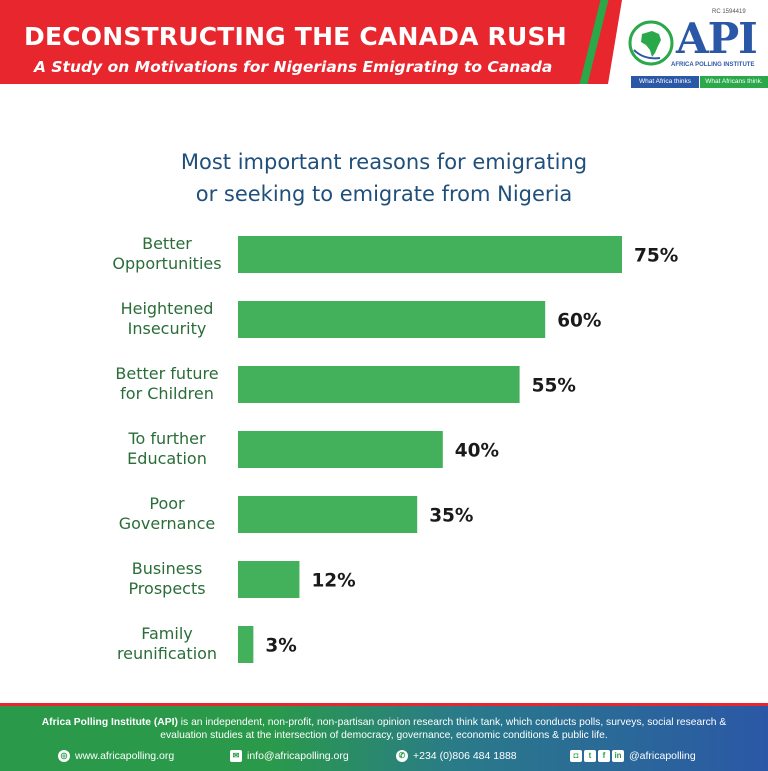 Image resolution: width=768 pixels, height=771 pixels. Describe the element at coordinates (280, 646) in the screenshot. I see `value-label-6: 3%` at that location.